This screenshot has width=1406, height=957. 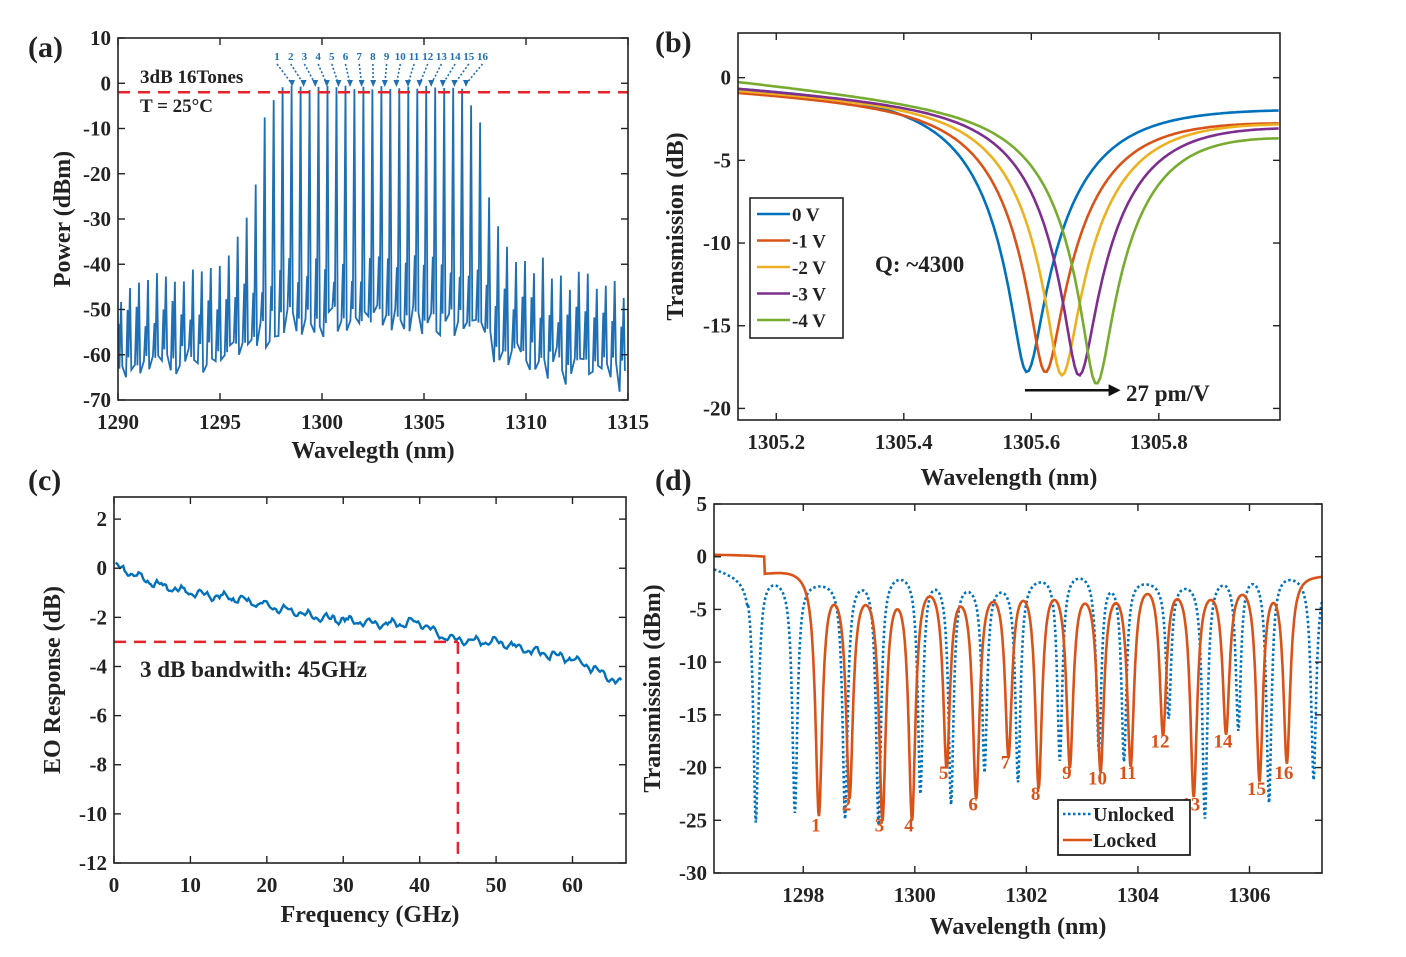 What do you see at coordinates (880, 826) in the screenshot?
I see `resonance-label: 3` at bounding box center [880, 826].